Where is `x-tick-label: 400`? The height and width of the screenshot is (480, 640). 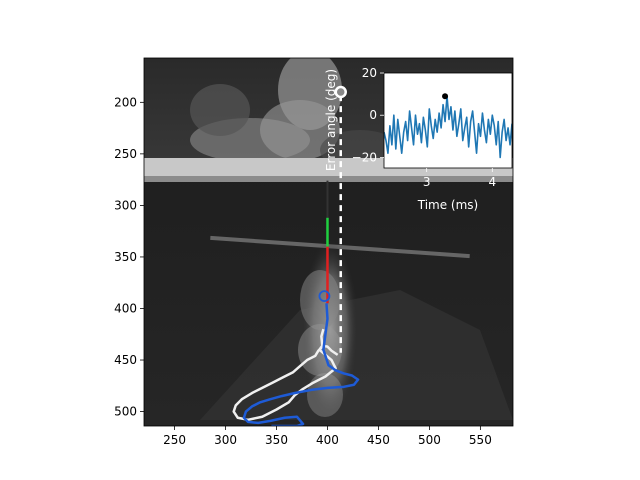
x-tick-label: 400 is located at coordinates (327, 440).